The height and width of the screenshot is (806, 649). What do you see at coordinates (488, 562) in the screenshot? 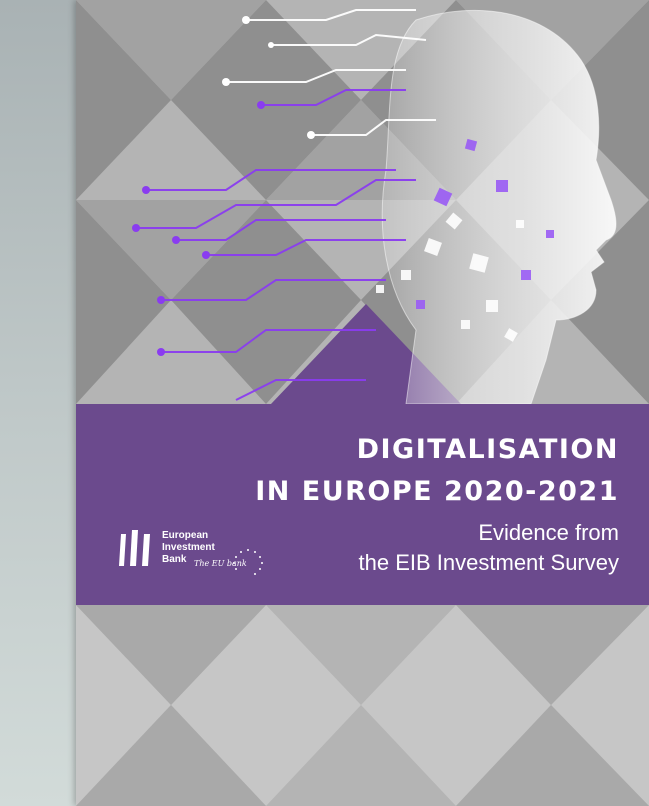
I see `report-subtitle-line-2: the EIB Investment Survey` at bounding box center [488, 562].